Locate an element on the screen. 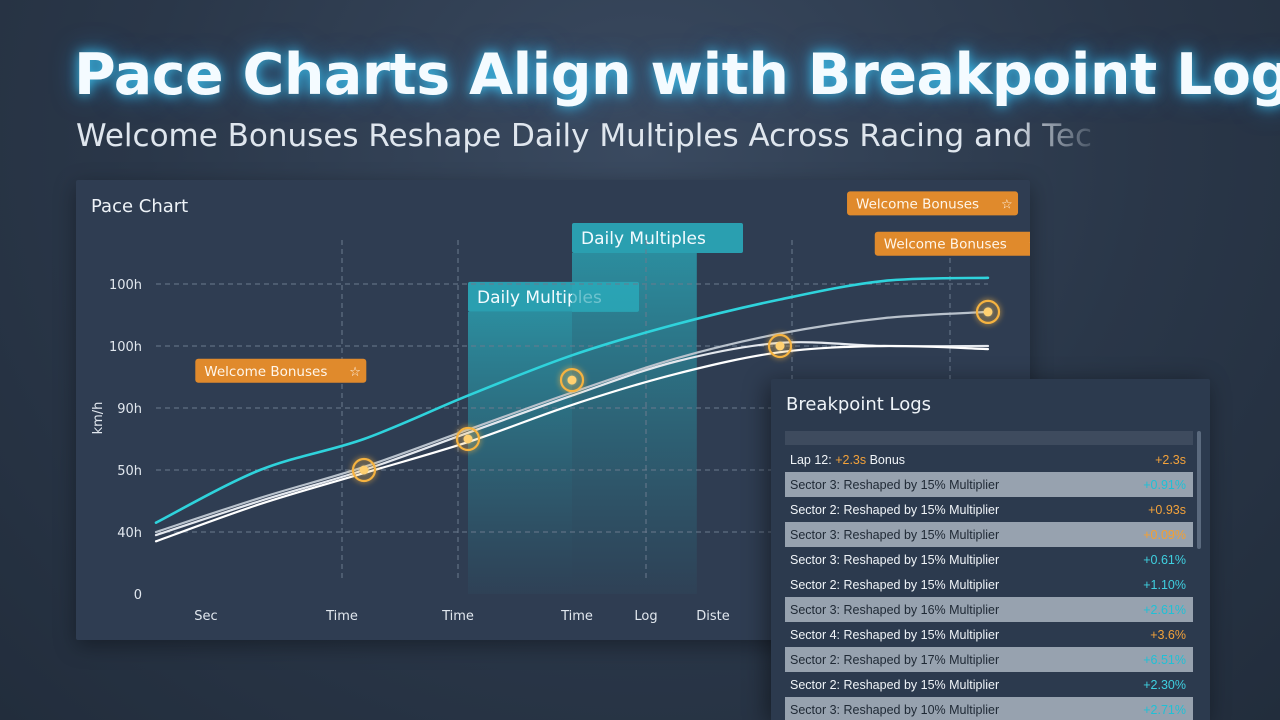  log-row-suffix: Bonus is located at coordinates (886, 459).